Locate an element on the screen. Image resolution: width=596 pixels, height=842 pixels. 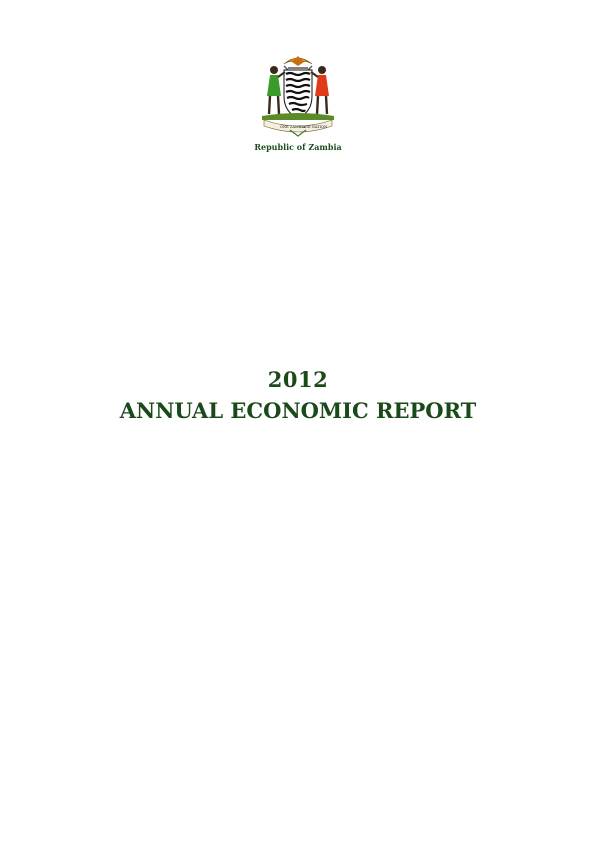
coat-of-arms-icon: ONE ZAMBIA ONE NATION is located at coordinates (298, 95).